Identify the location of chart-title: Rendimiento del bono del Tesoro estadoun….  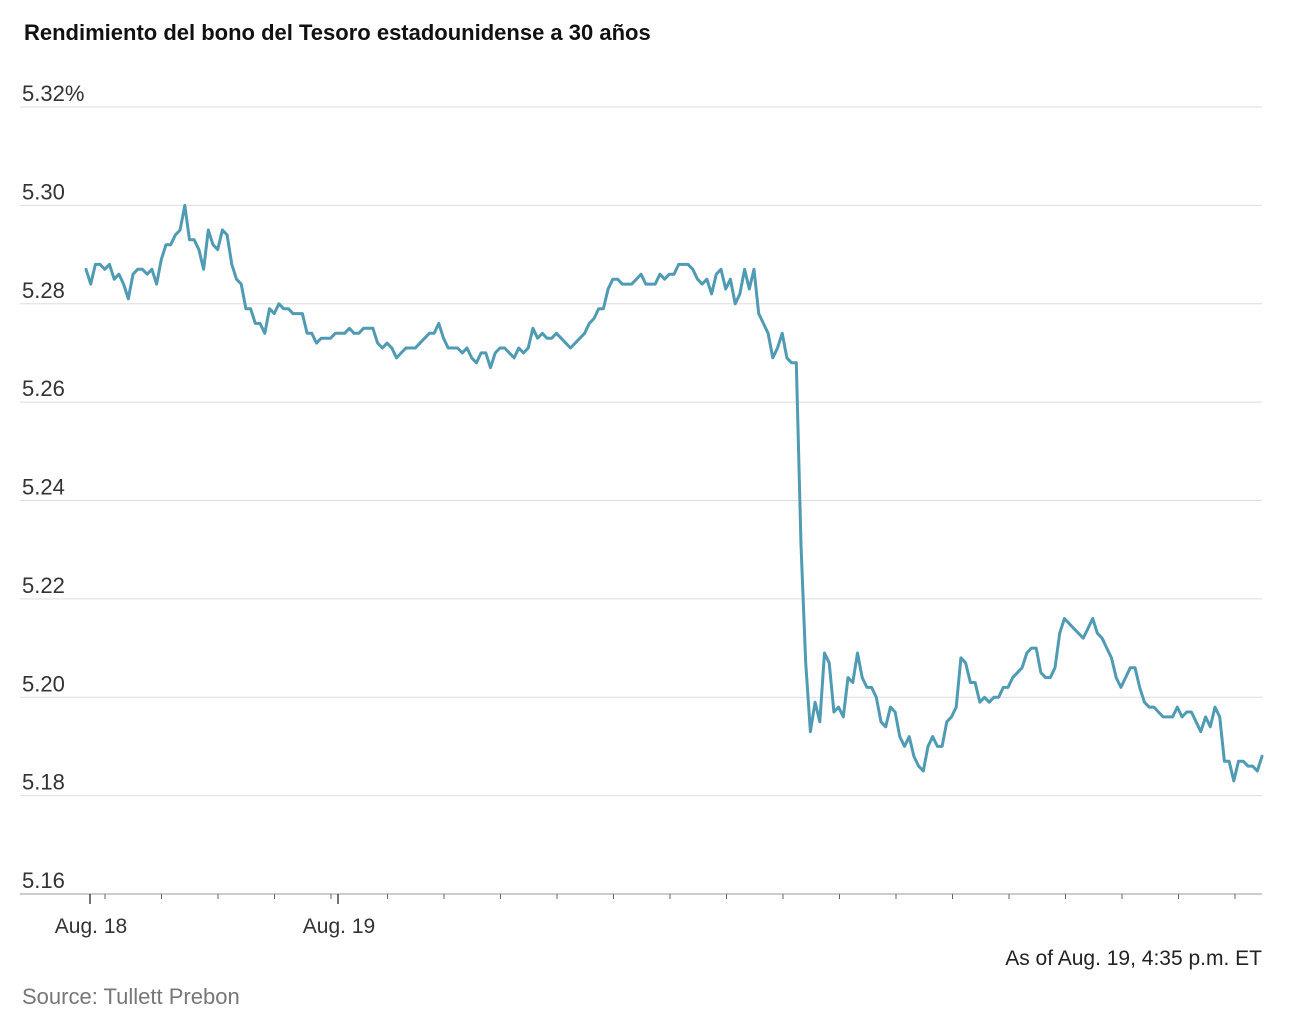
(337, 32).